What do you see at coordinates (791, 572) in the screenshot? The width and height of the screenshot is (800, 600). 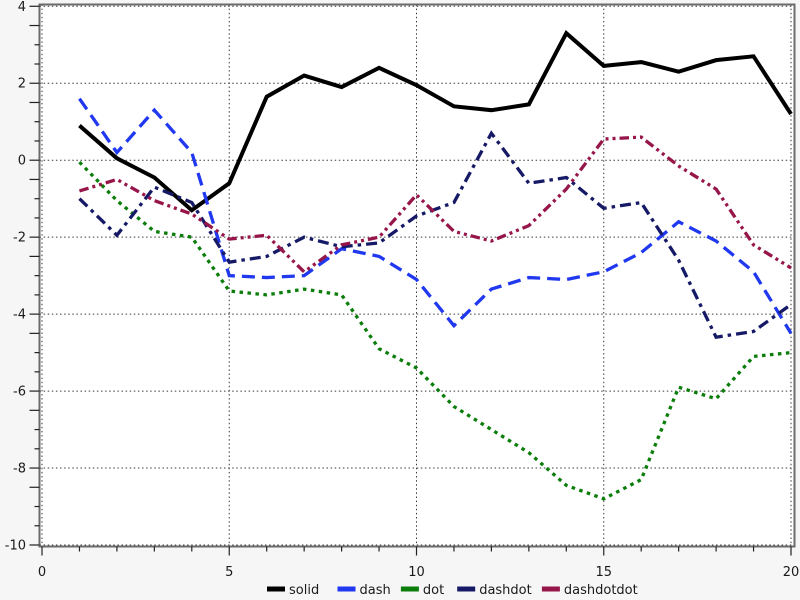 I see `x-tick-label: 20` at bounding box center [791, 572].